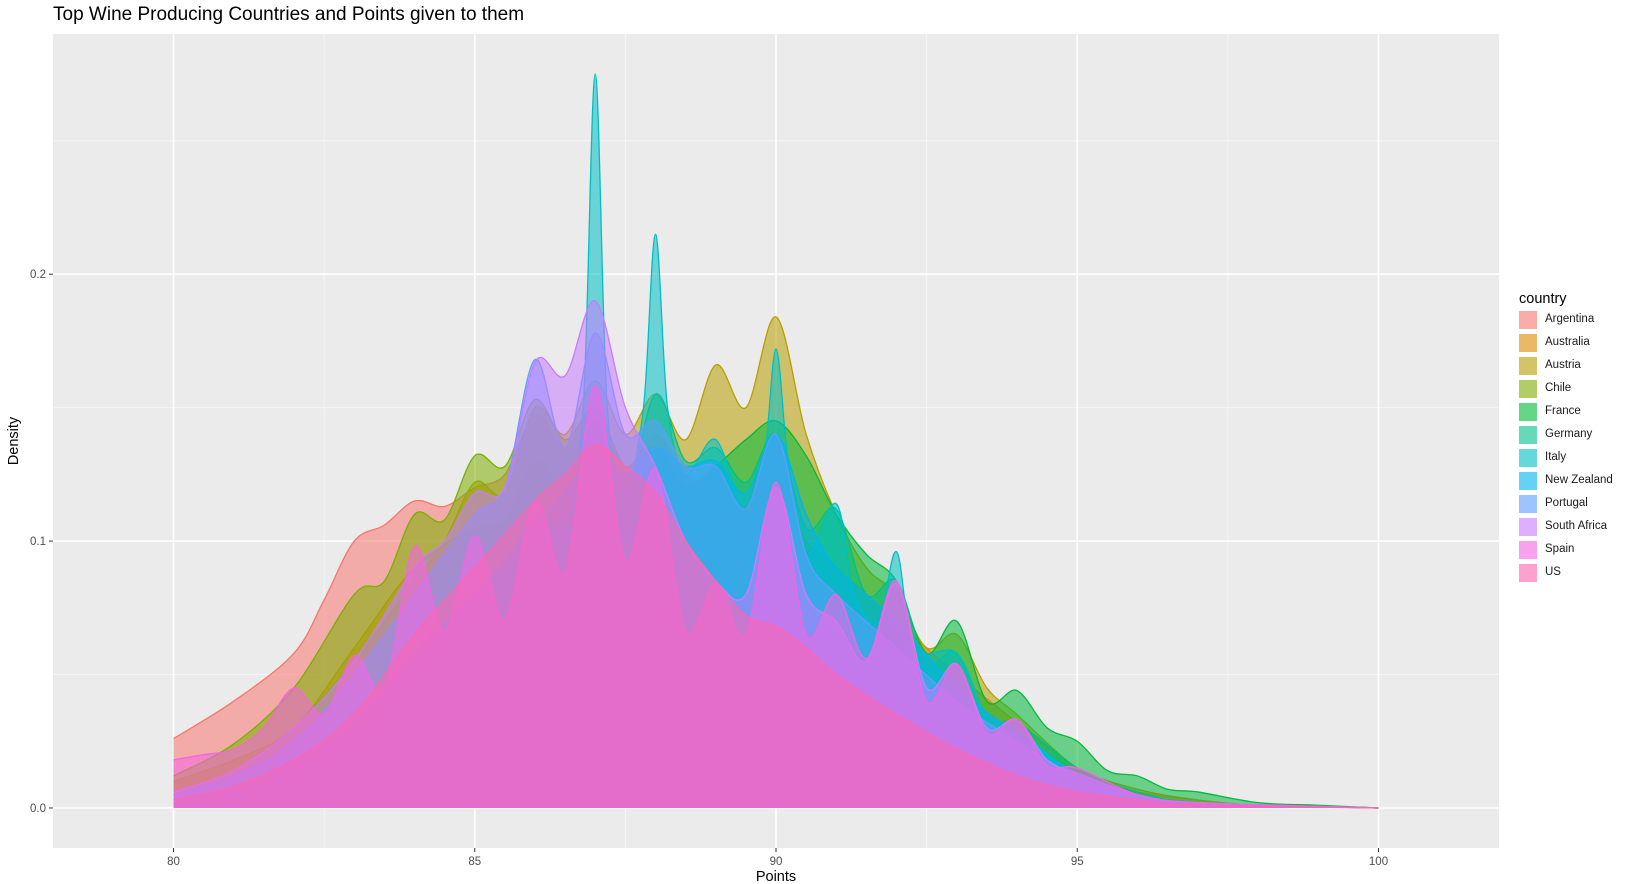 The width and height of the screenshot is (1626, 884). What do you see at coordinates (38, 809) in the screenshot?
I see `y-tick-label: 0.0` at bounding box center [38, 809].